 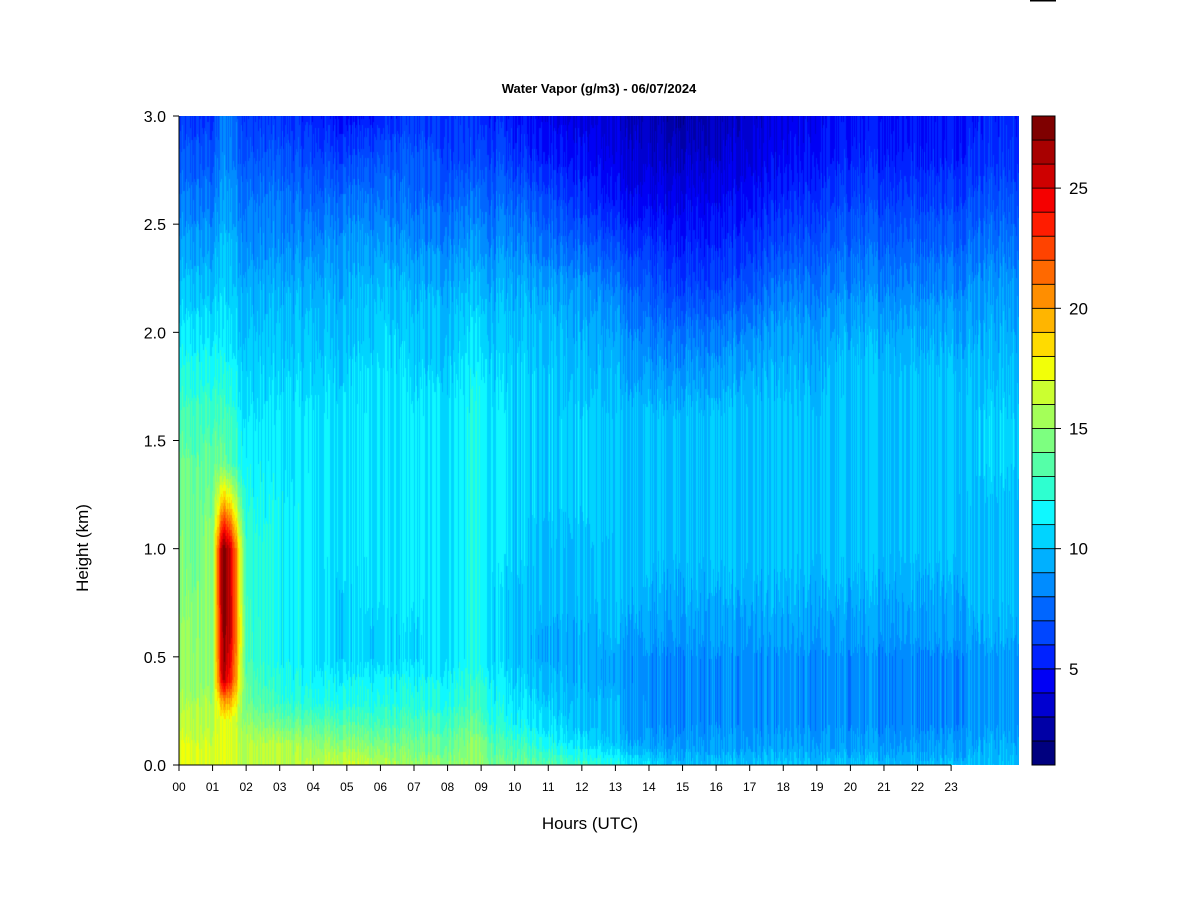 What do you see at coordinates (599, 88) in the screenshot?
I see `chart-title: Water Vapor (g/m3) - 06/07/2024` at bounding box center [599, 88].